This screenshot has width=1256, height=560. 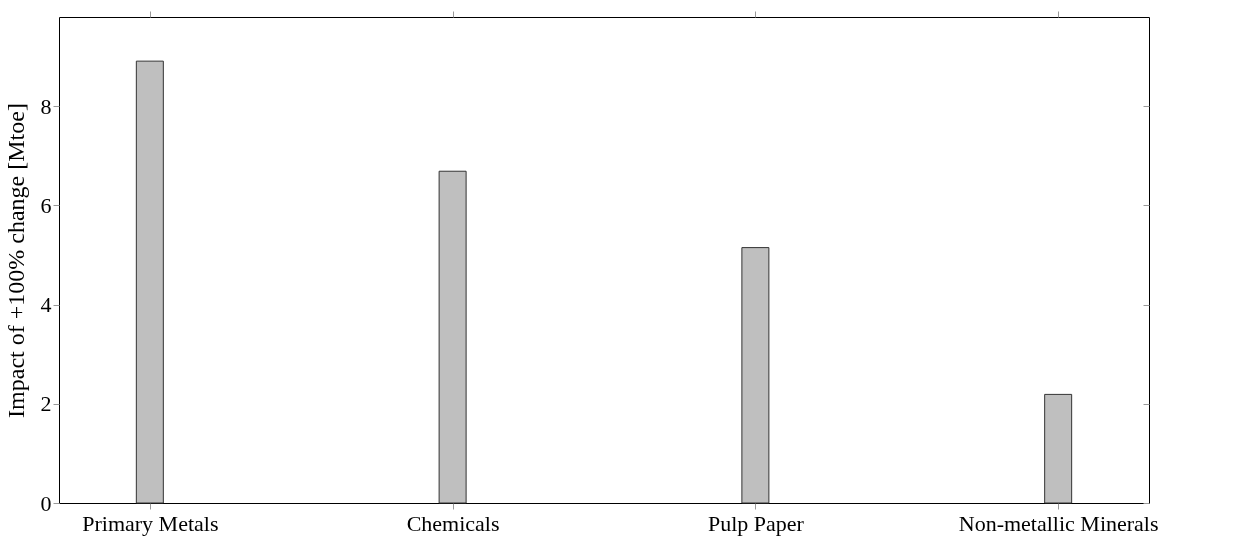 What do you see at coordinates (15, 260) in the screenshot?
I see `y-axis-title: Impact of +100% change [Mtoe]` at bounding box center [15, 260].